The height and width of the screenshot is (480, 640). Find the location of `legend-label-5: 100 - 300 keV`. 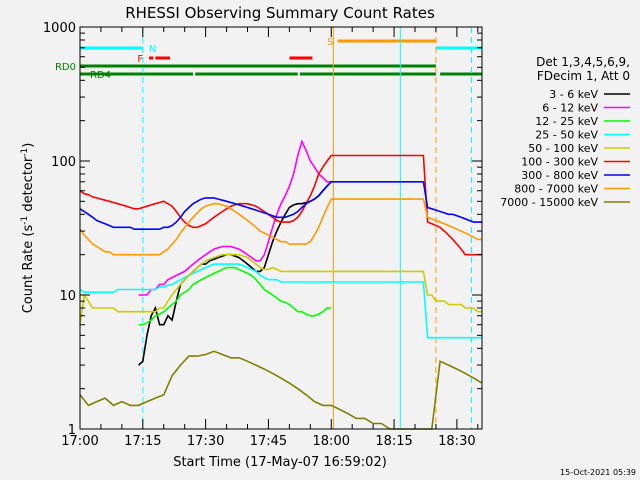

legend-label-5: 100 - 300 keV is located at coordinates (559, 162).